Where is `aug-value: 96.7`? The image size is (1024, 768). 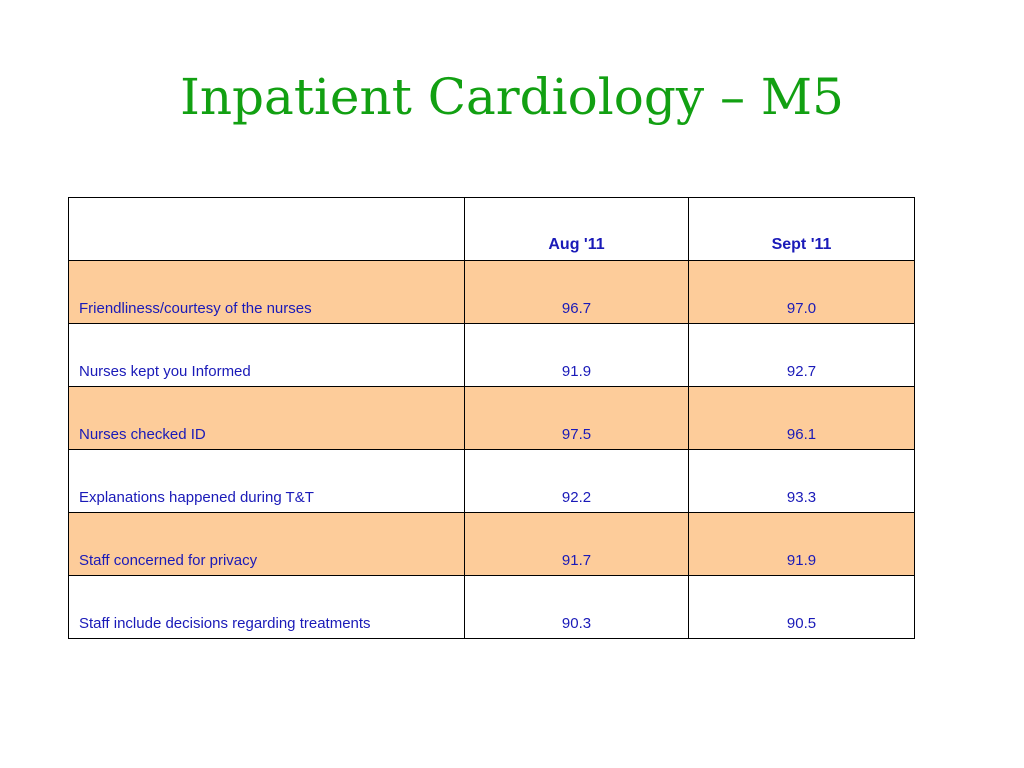
aug-value: 96.7 is located at coordinates (576, 292).